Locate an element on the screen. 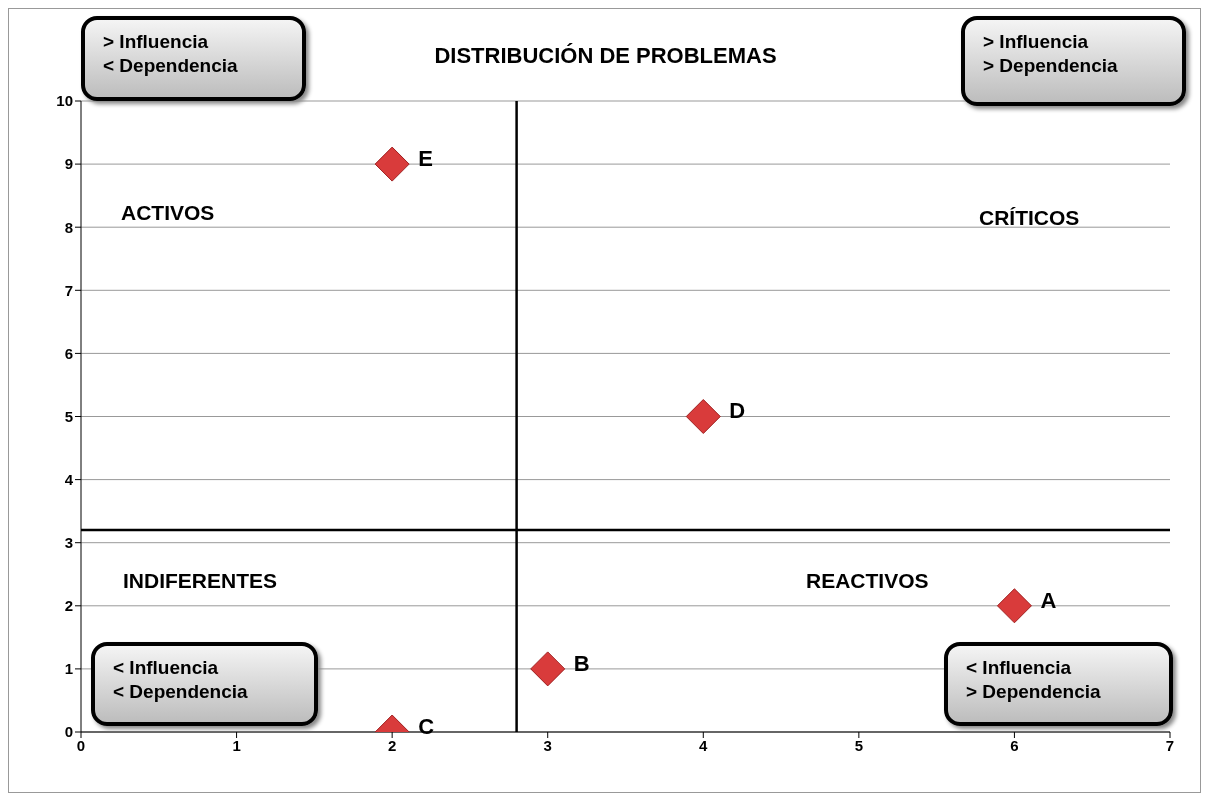 The image size is (1209, 801). annotation: B is located at coordinates (581, 663).